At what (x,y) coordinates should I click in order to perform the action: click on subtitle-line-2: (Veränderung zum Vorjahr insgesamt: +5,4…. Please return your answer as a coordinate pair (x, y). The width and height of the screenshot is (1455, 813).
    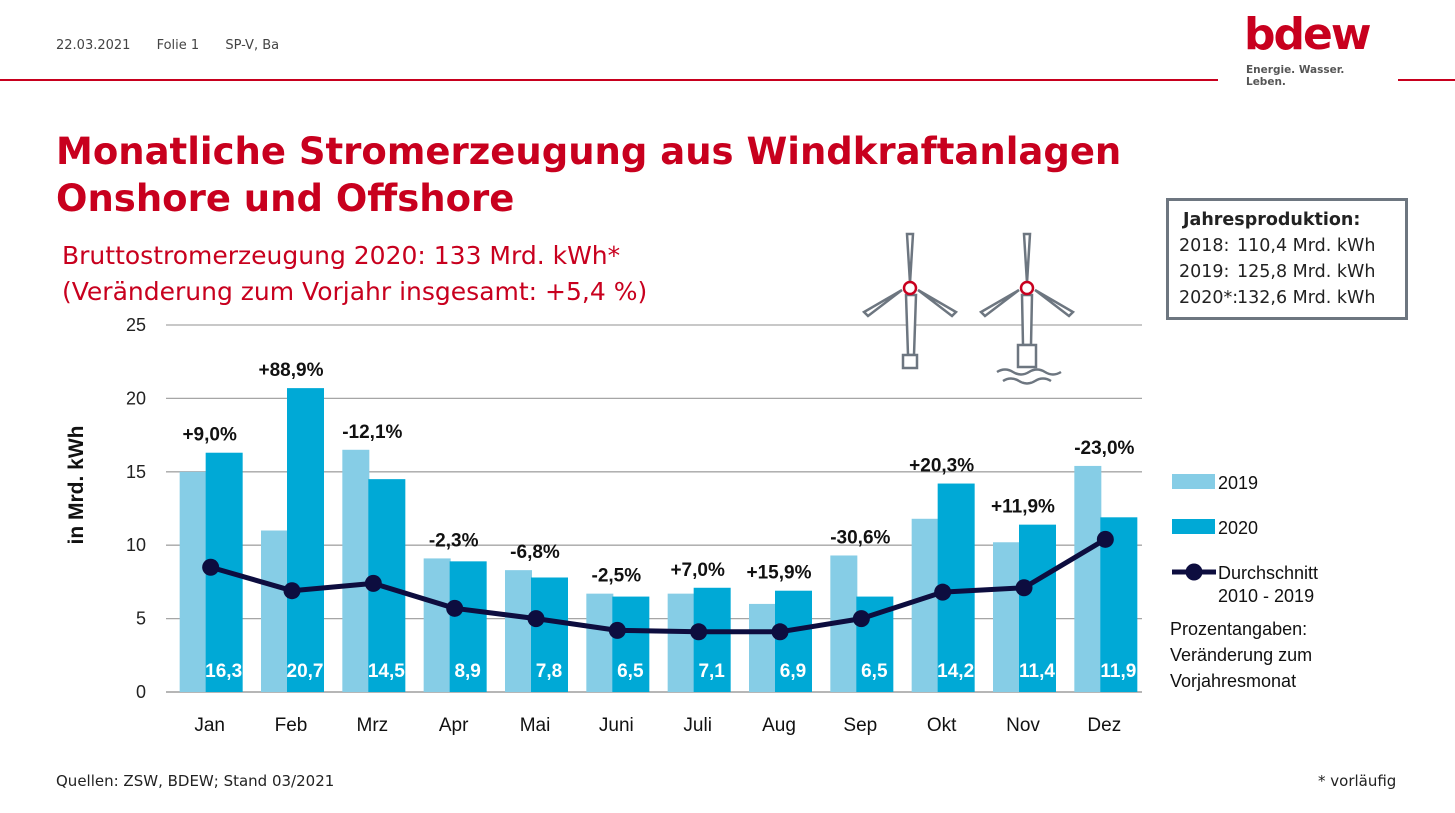
    Looking at the image, I should click on (355, 291).